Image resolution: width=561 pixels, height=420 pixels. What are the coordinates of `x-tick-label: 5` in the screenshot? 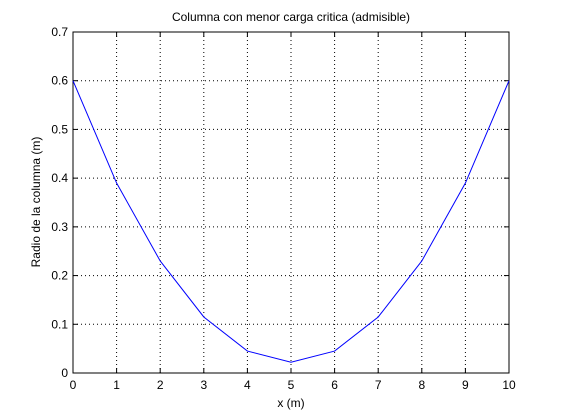 It's located at (291, 385).